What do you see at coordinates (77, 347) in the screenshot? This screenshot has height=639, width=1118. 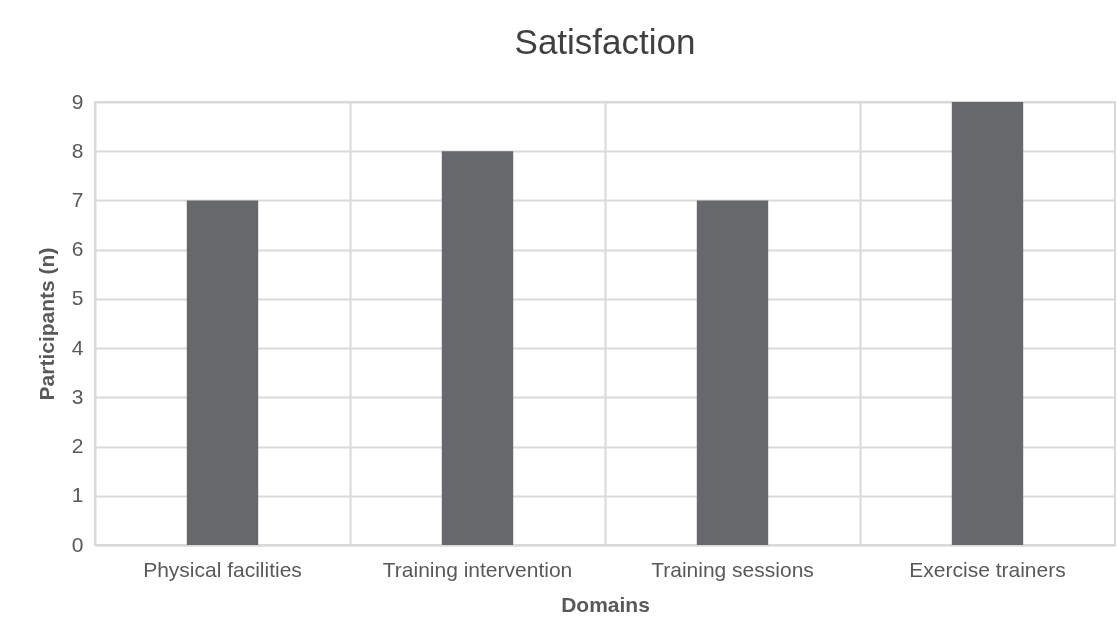 I see `y-tick-label: 4` at bounding box center [77, 347].